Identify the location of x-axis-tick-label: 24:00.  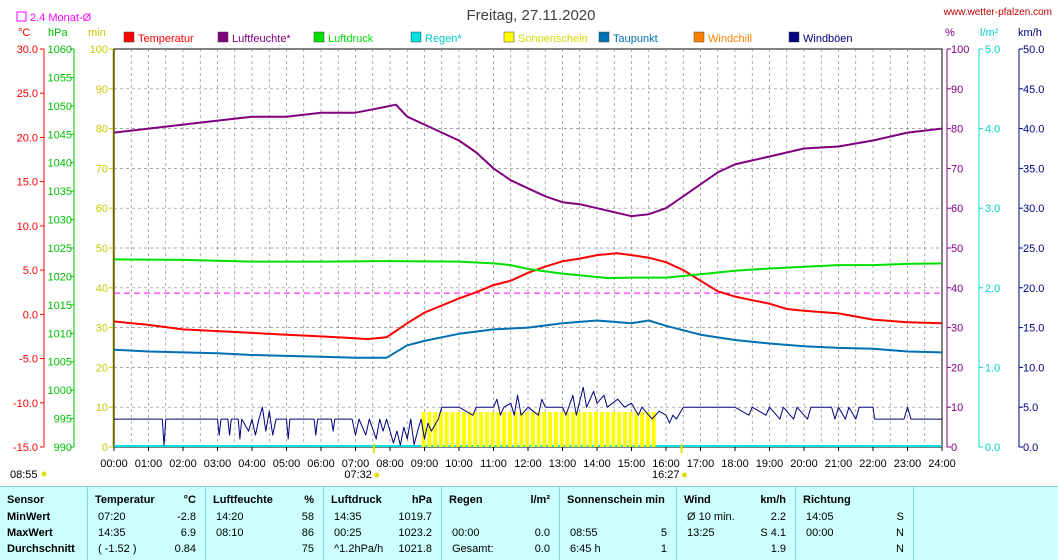
(942, 464).